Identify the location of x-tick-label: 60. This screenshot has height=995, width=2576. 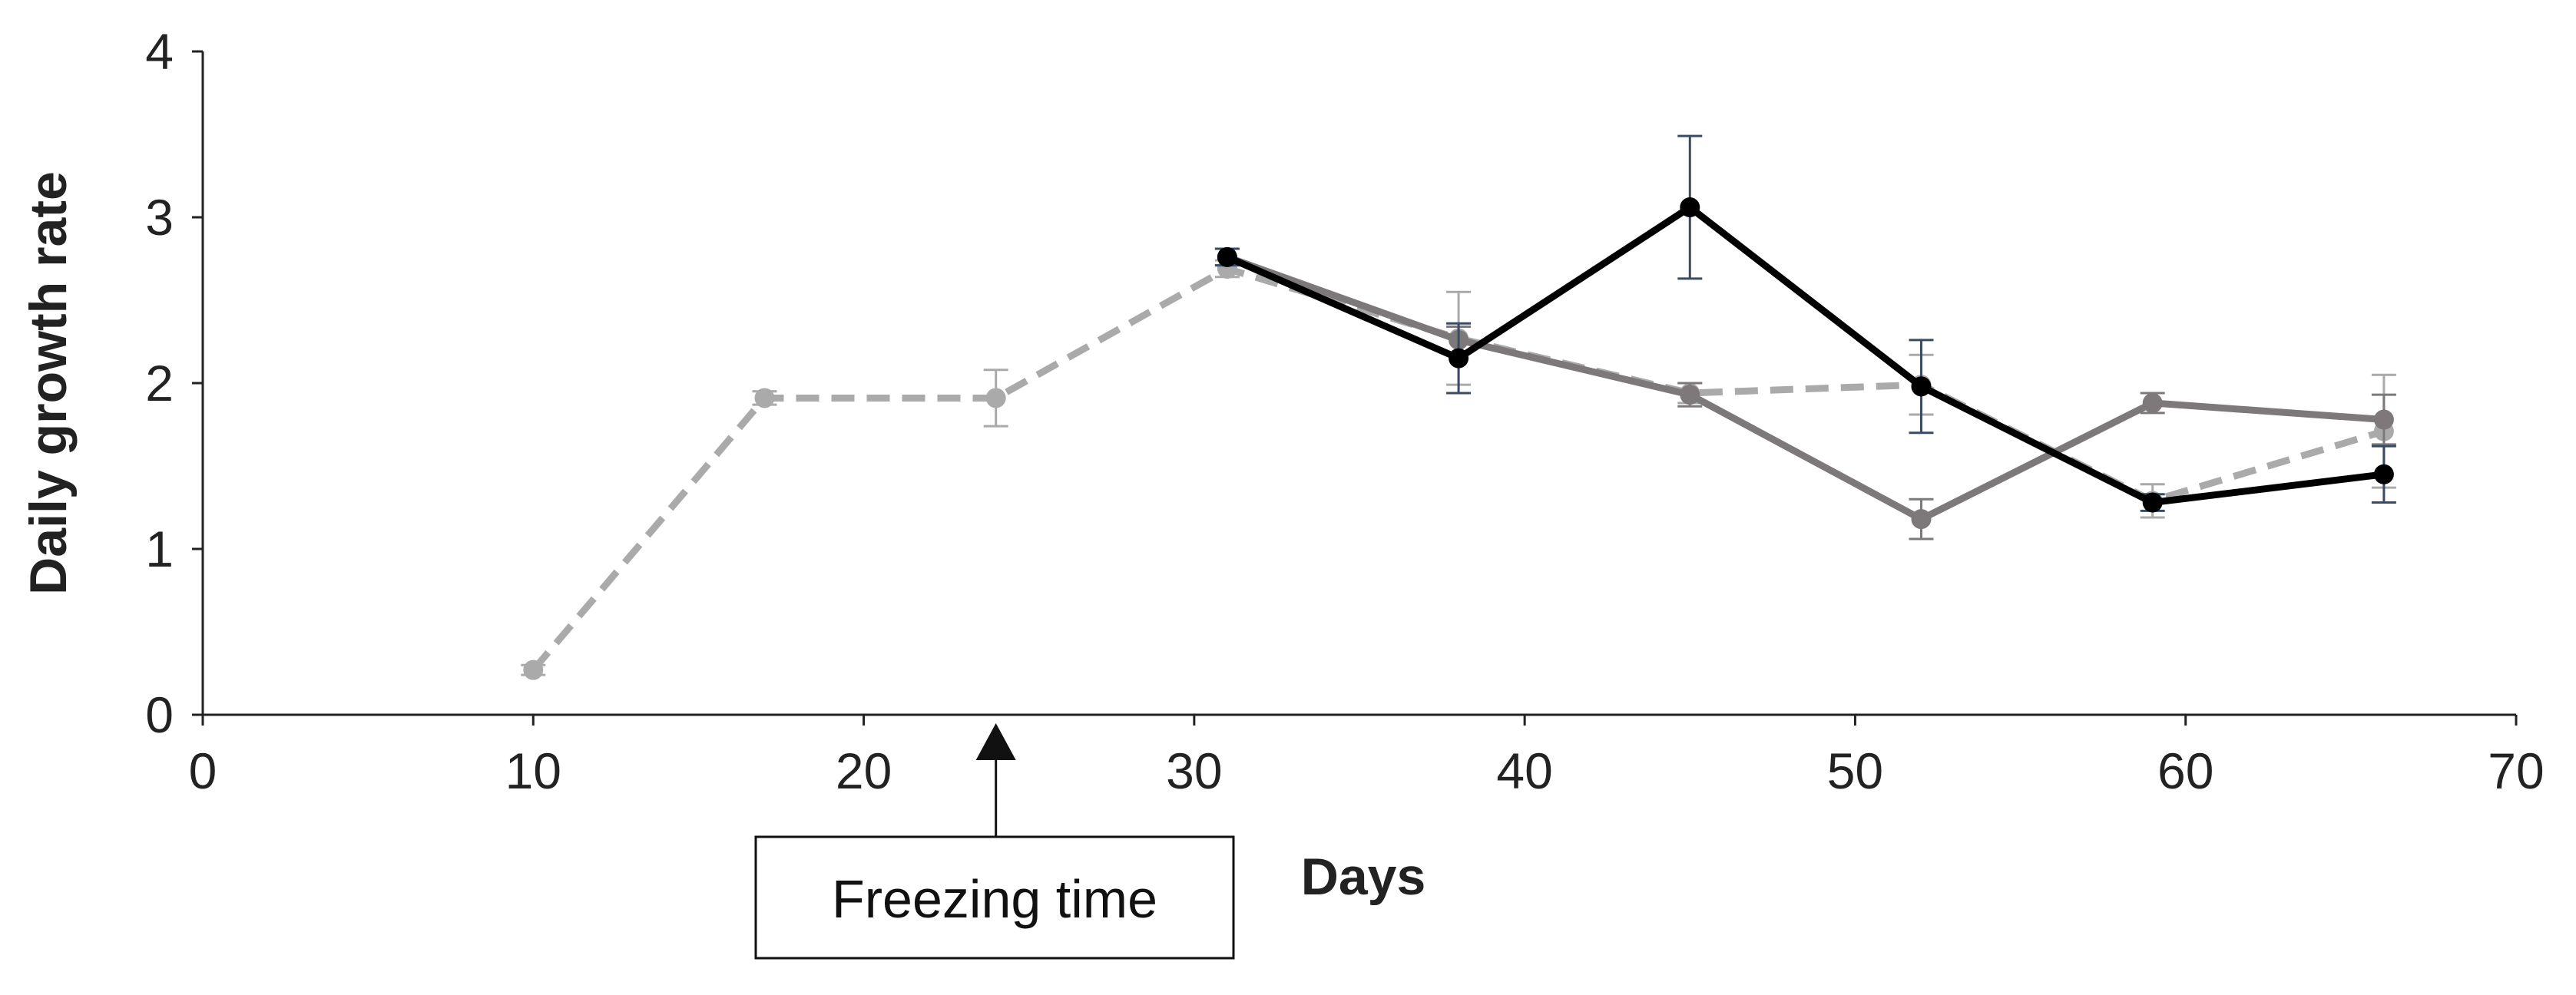
(2185, 770).